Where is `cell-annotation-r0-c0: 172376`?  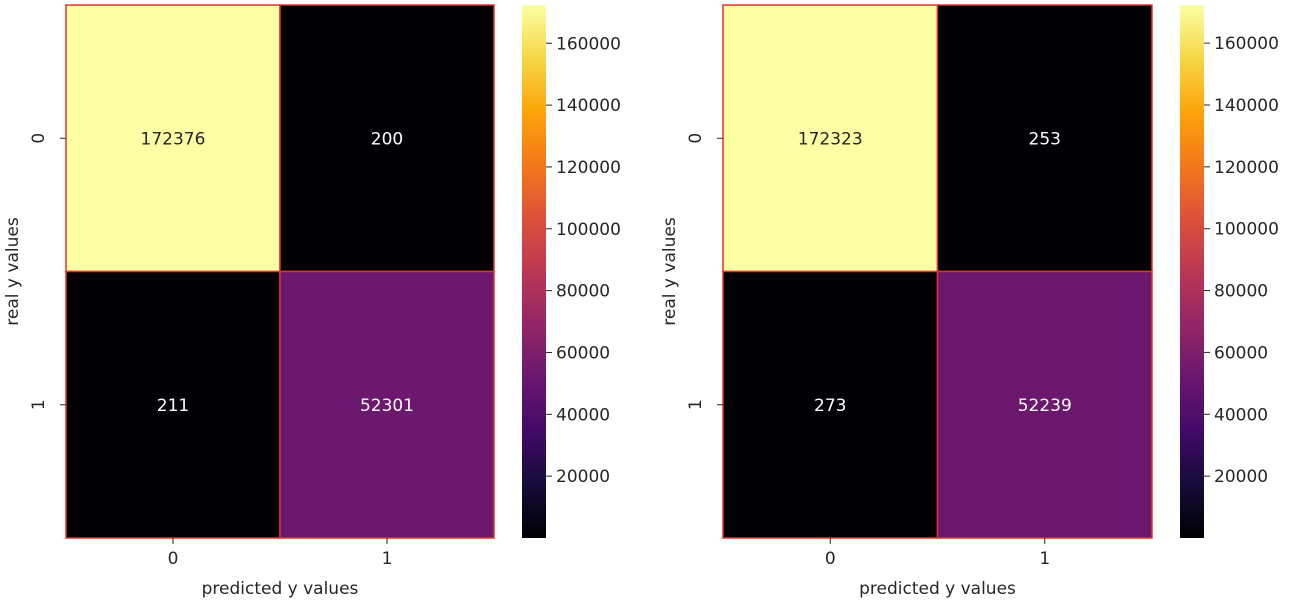
cell-annotation-r0-c0: 172376 is located at coordinates (173, 139).